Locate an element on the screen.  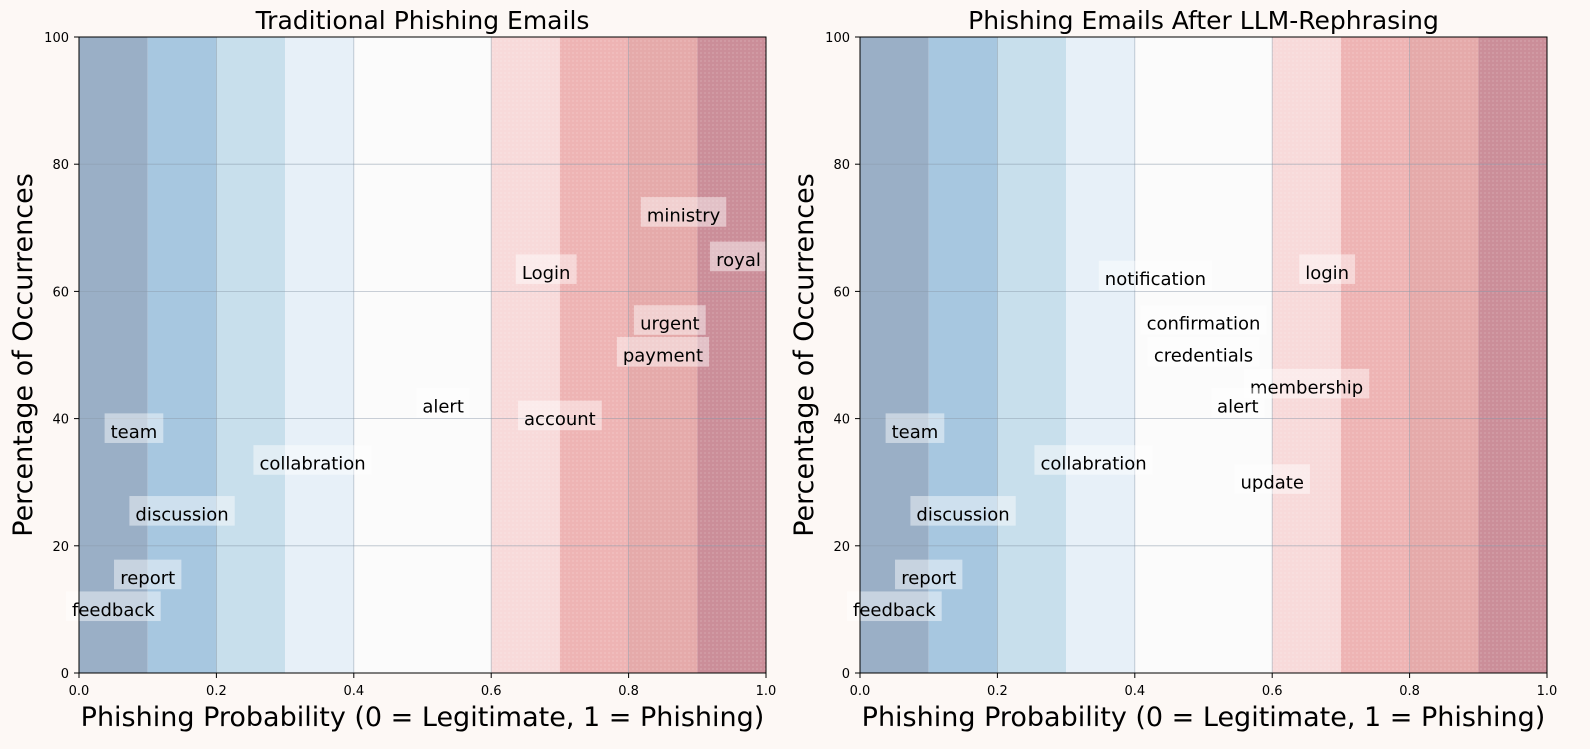
word-label-text: payment is located at coordinates (663, 355).